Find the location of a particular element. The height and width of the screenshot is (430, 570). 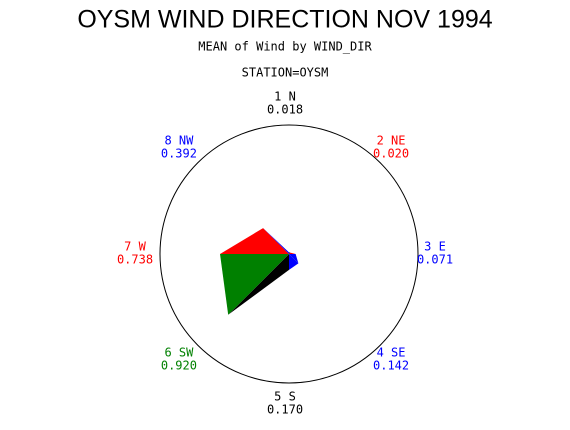

direction-label: 7 W is located at coordinates (135, 247).